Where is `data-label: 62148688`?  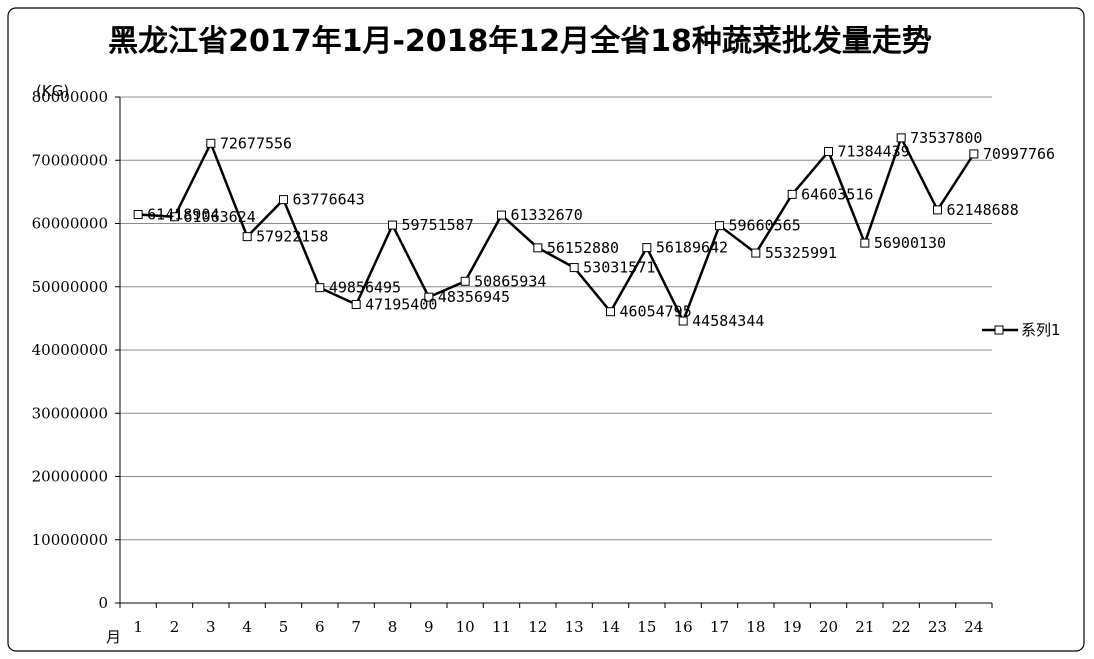 data-label: 62148688 is located at coordinates (983, 210).